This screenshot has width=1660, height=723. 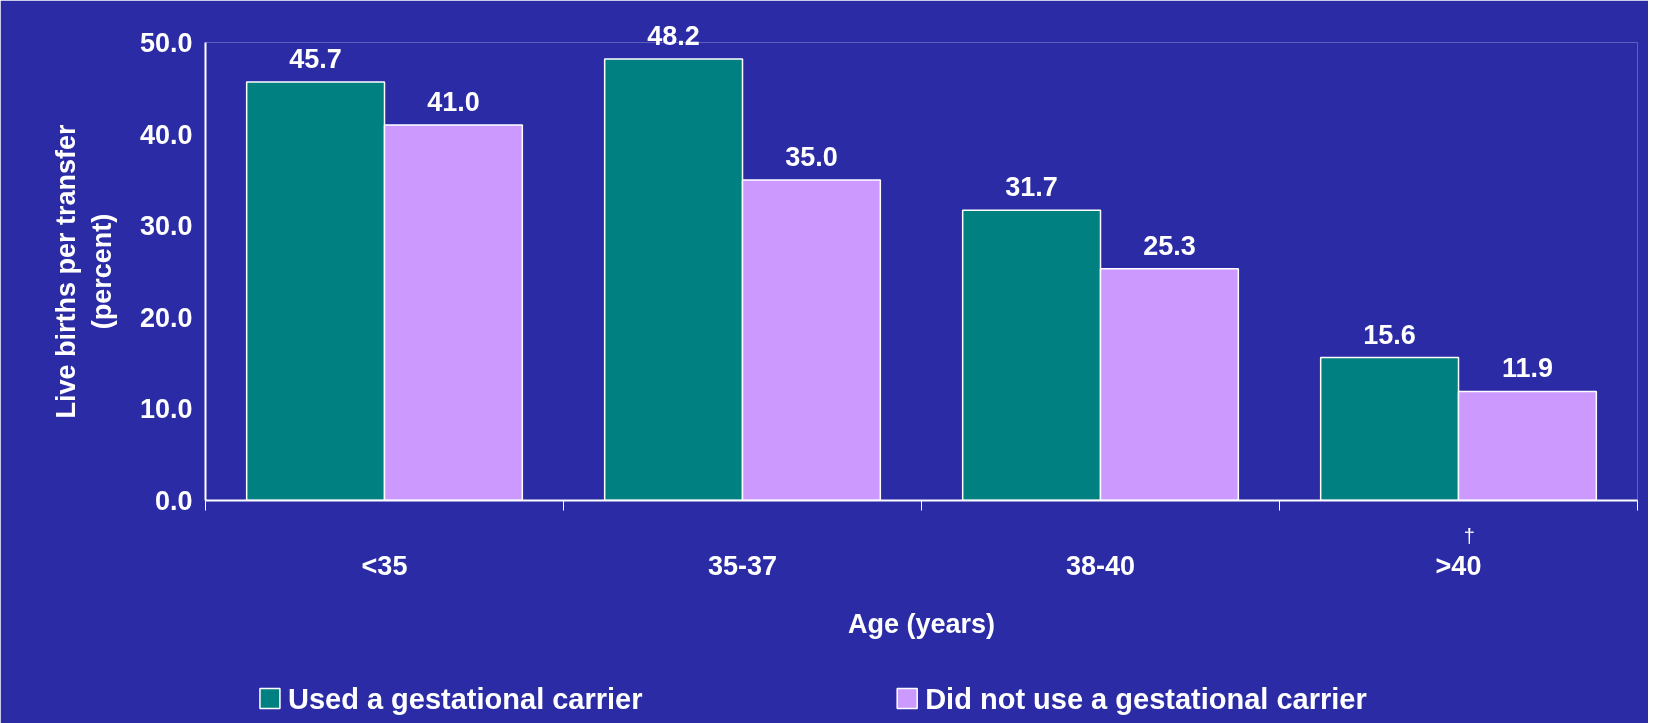 What do you see at coordinates (384, 565) in the screenshot?
I see `x-tick-label: <35` at bounding box center [384, 565].